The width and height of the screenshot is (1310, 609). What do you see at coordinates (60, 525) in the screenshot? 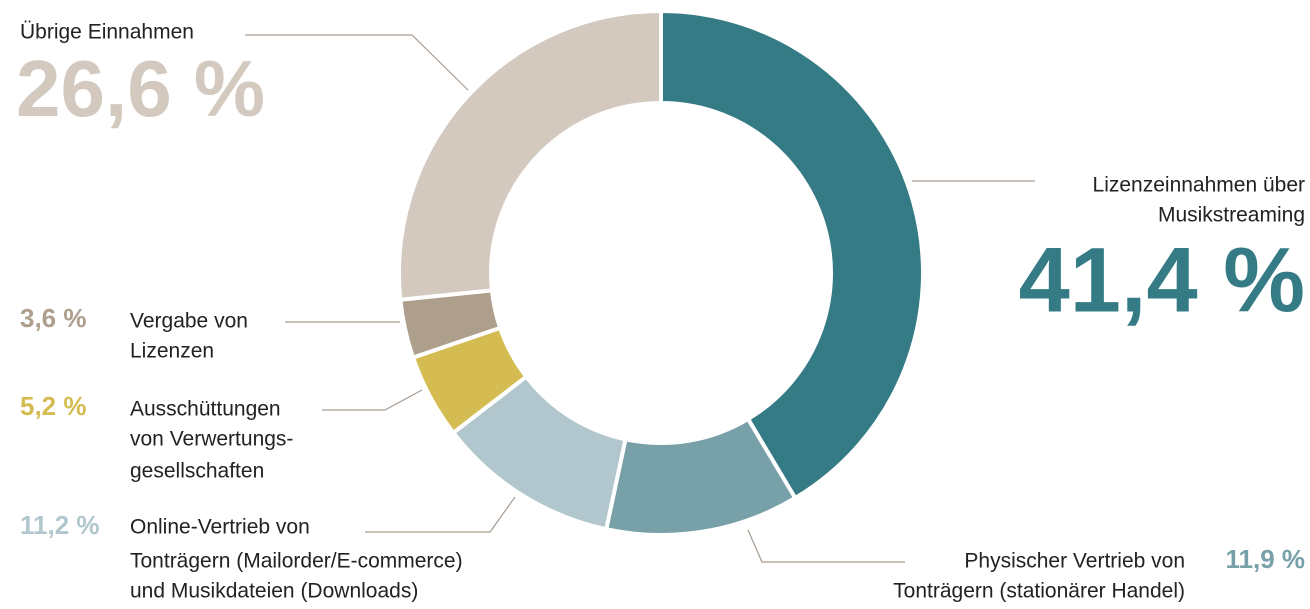
I see `value-label: 11,2 %` at bounding box center [60, 525].